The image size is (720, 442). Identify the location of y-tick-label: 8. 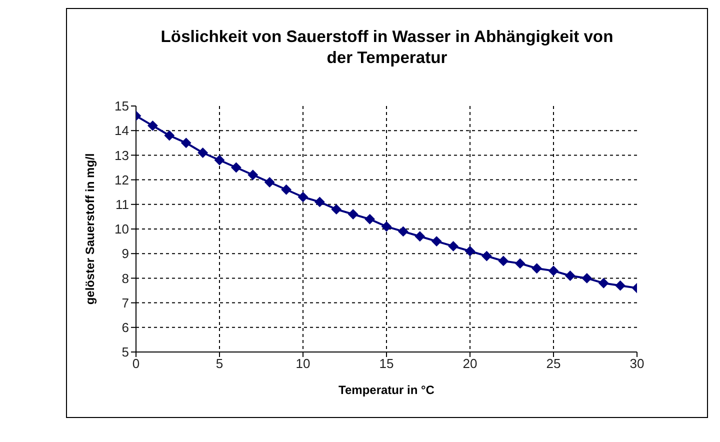
(125, 278).